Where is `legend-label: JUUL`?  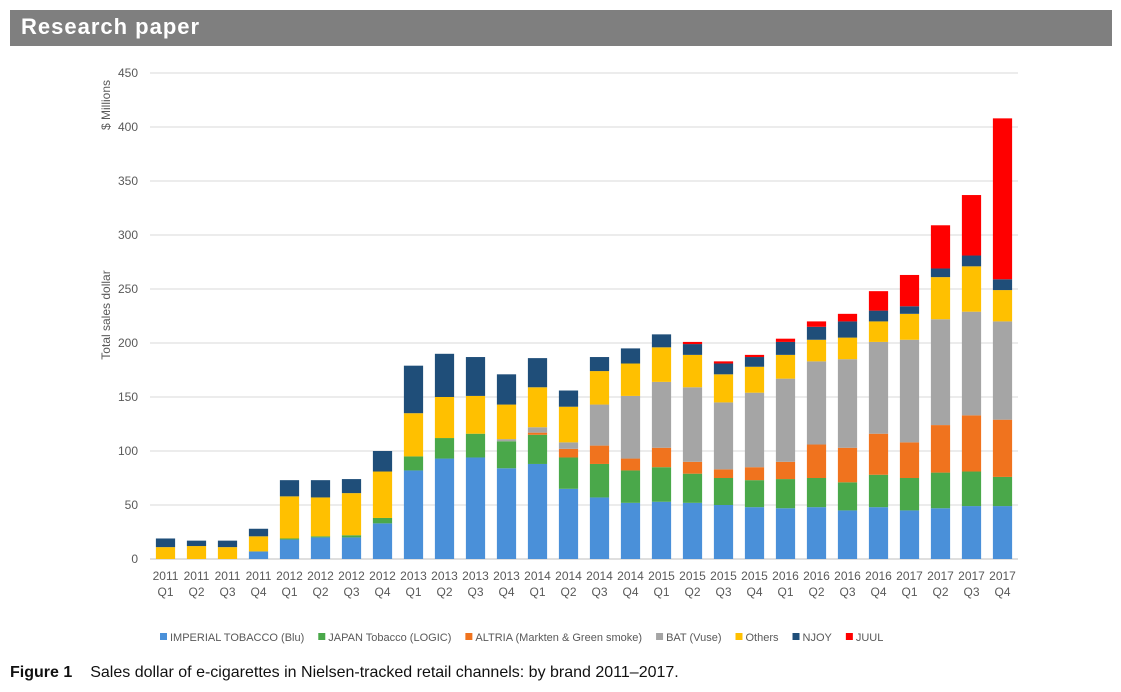
legend-label: JUUL is located at coordinates (870, 638).